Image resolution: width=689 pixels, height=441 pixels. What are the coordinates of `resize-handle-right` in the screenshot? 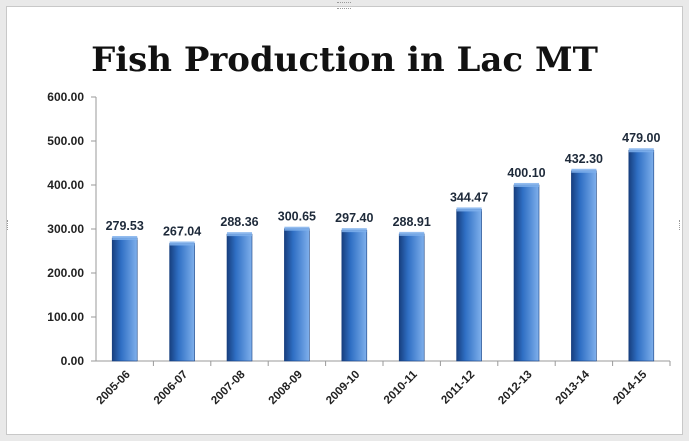 It's located at (681, 225).